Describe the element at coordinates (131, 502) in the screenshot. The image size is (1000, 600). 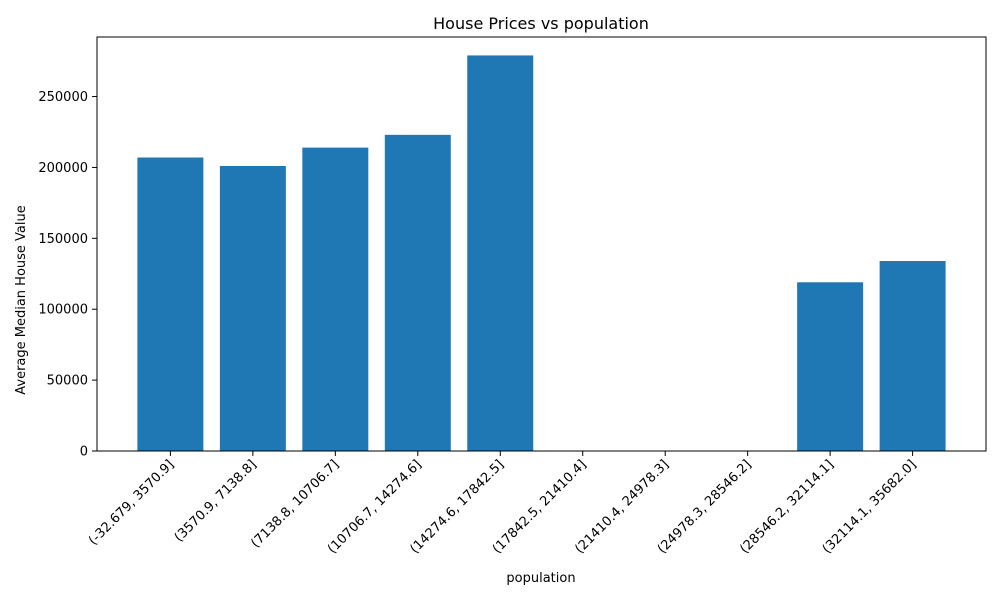
I see `x-tick-label-0: (-32.679, 3570.9]` at that location.